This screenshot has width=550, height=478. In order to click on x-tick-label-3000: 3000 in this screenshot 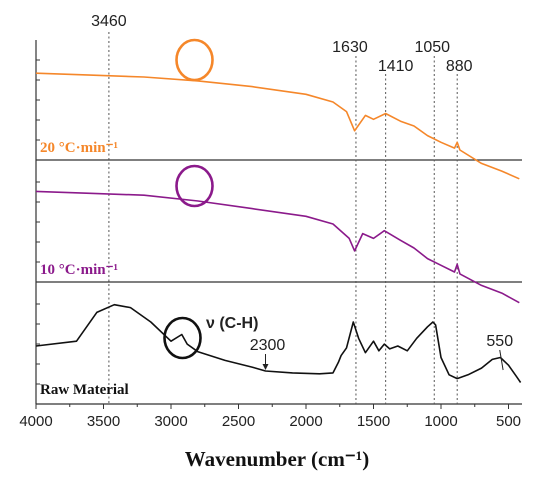, I will do `click(170, 421)`.